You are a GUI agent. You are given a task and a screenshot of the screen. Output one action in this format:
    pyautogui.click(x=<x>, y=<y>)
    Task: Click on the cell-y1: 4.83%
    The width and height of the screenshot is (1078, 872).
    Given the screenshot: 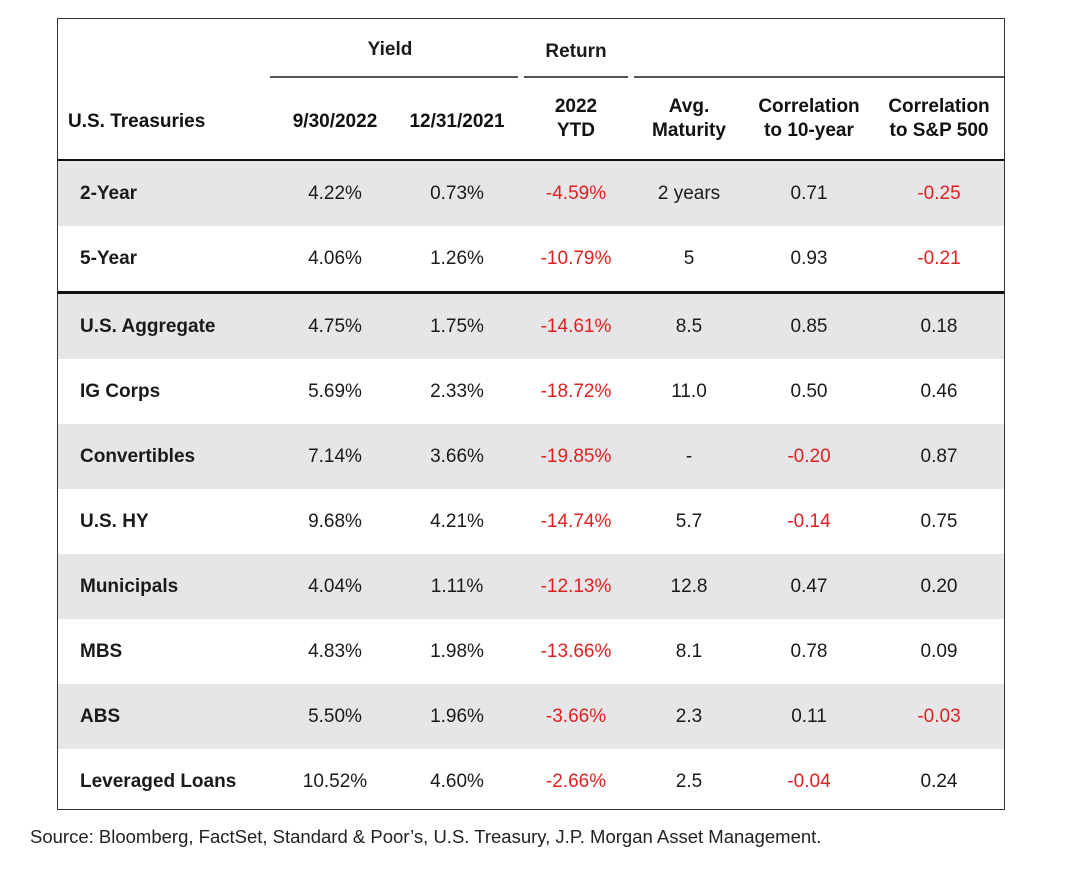 What is the action you would take?
    pyautogui.click(x=335, y=651)
    